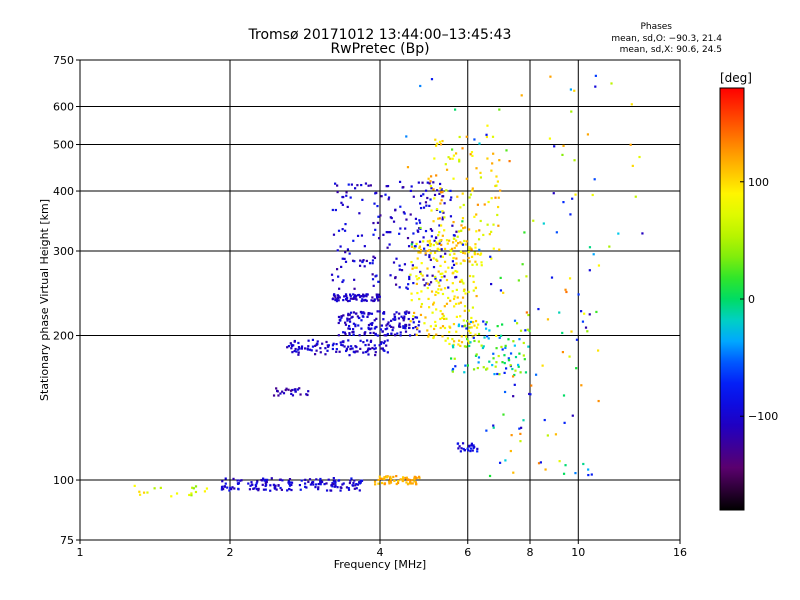  Describe the element at coordinates (656, 27) in the screenshot. I see `phases-title: Phases` at that location.